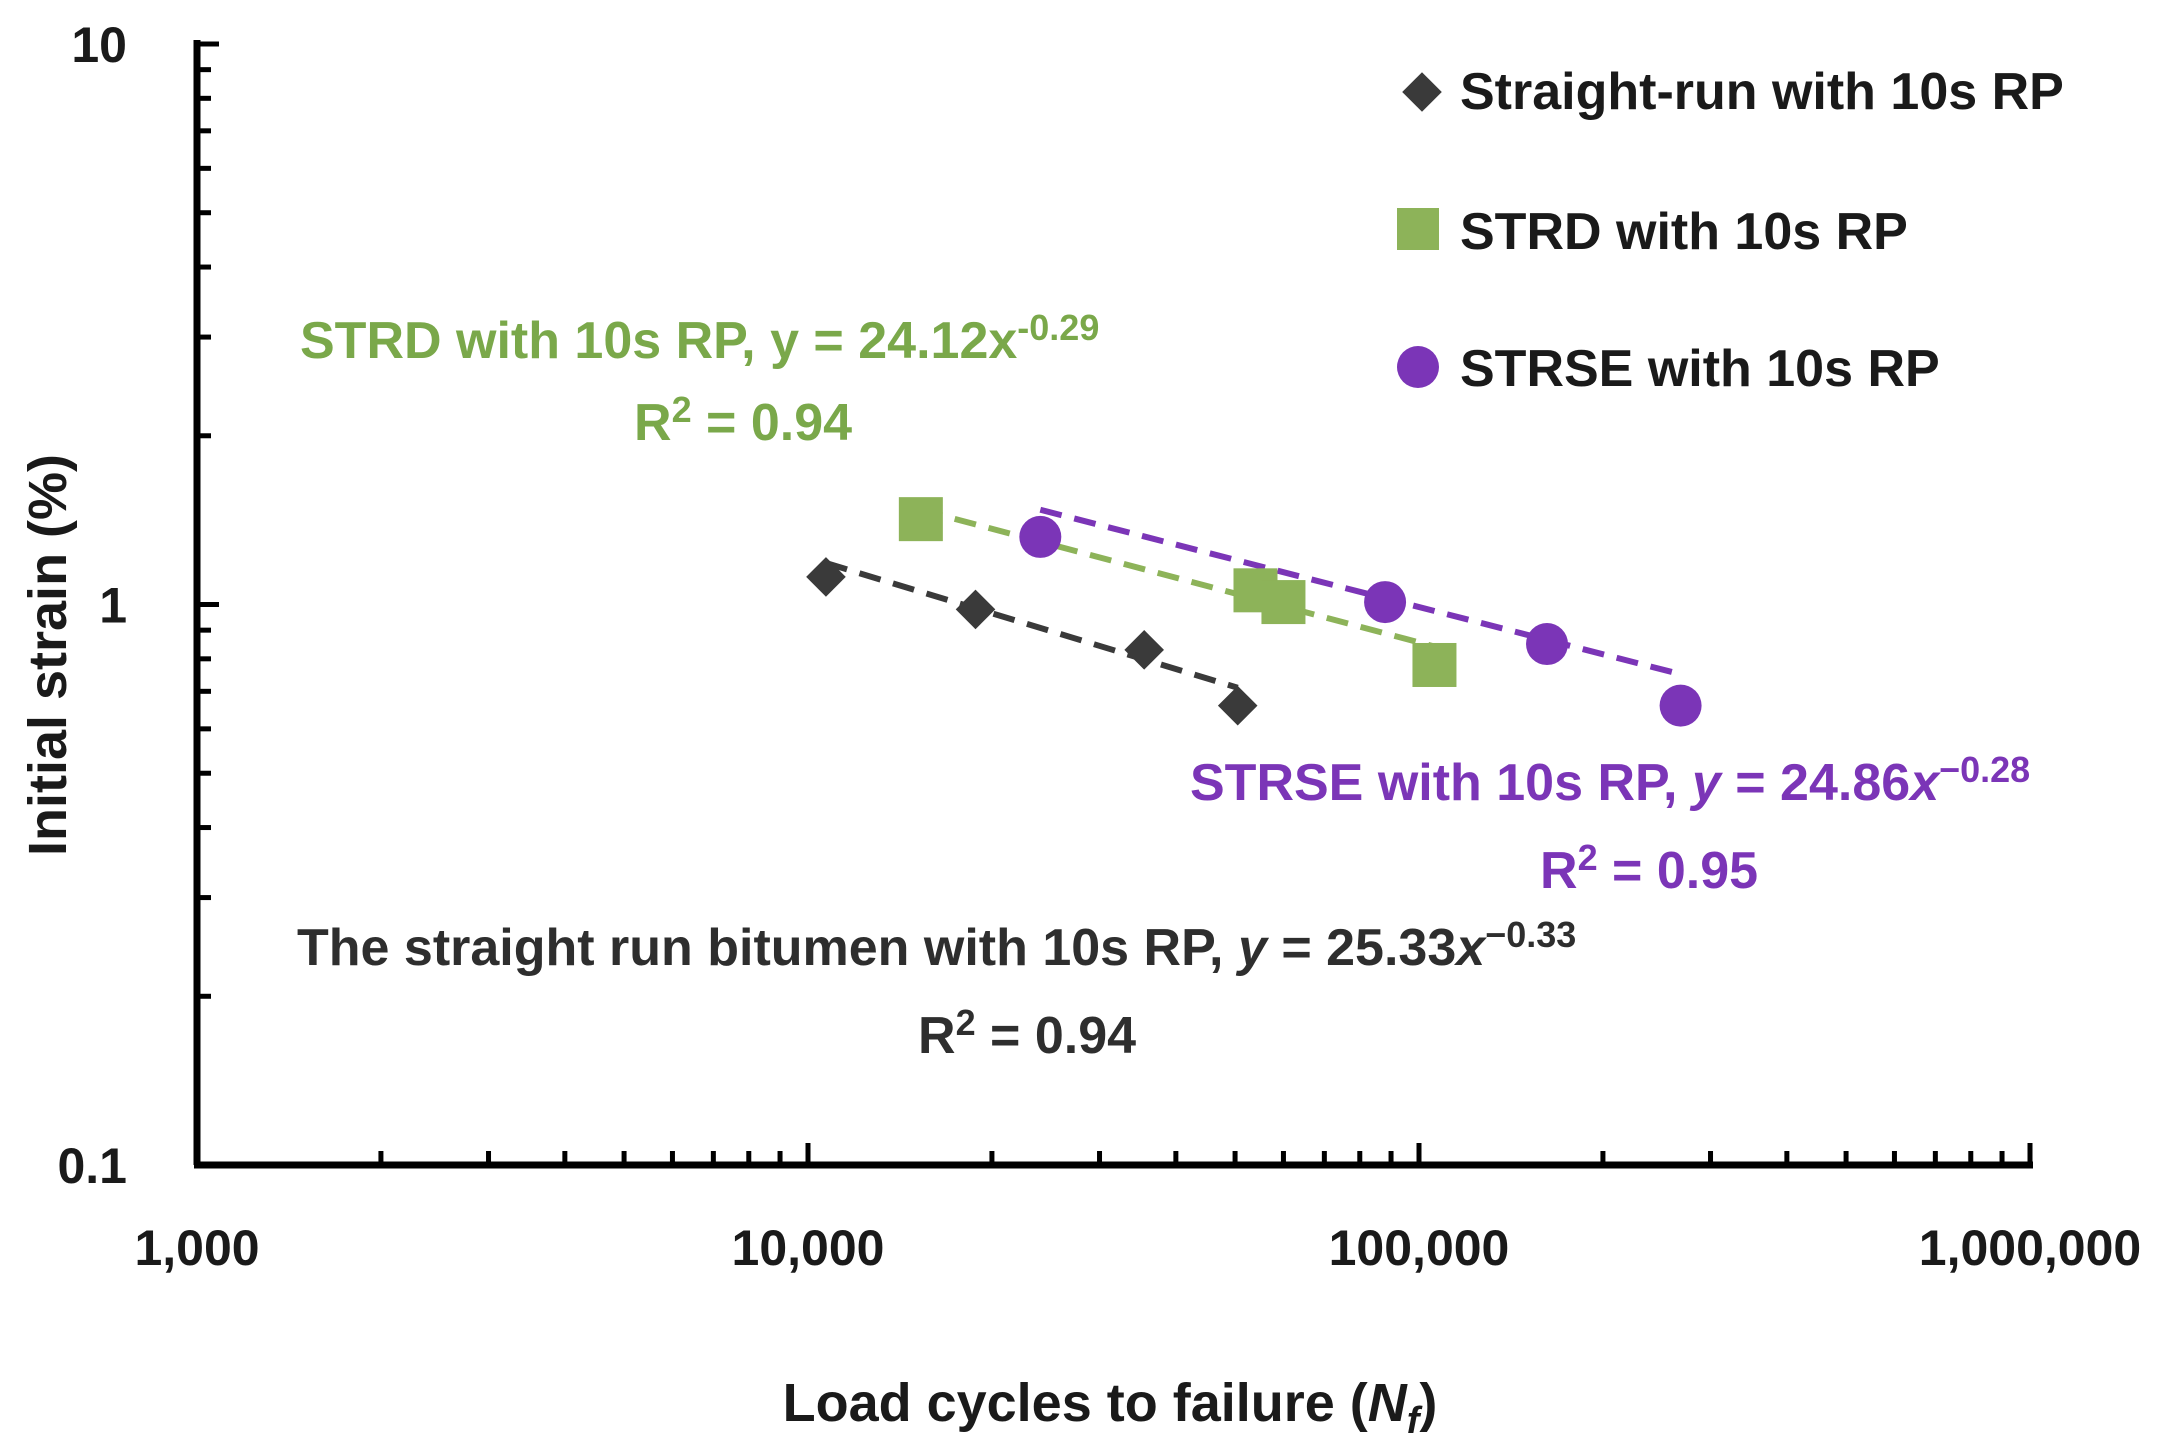 The width and height of the screenshot is (2177, 1452). What do you see at coordinates (1027, 1033) in the screenshot?
I see `annotation-straight-run-r2: R2 = 0.94` at bounding box center [1027, 1033].